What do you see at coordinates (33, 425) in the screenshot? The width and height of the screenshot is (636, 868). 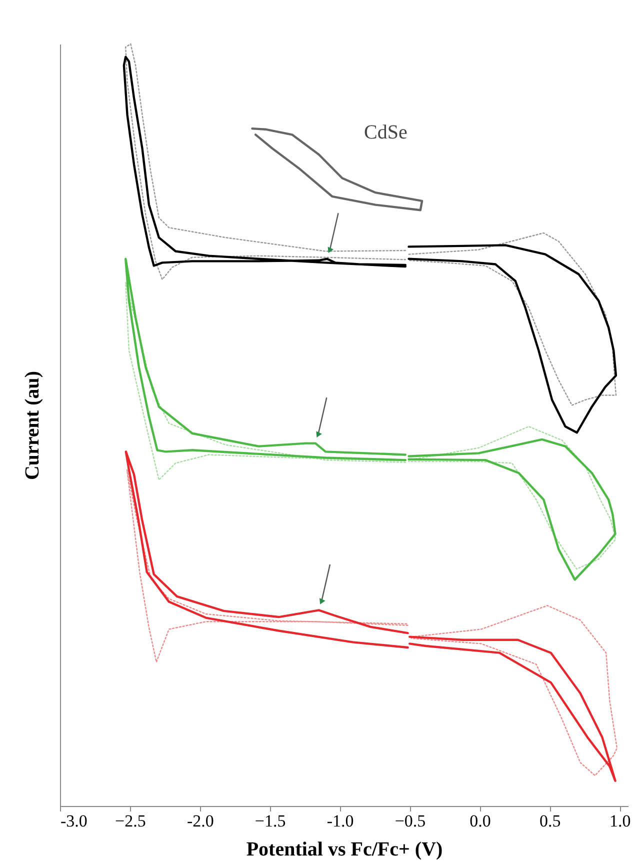 I see `y-axis-title: Current (au)` at bounding box center [33, 425].